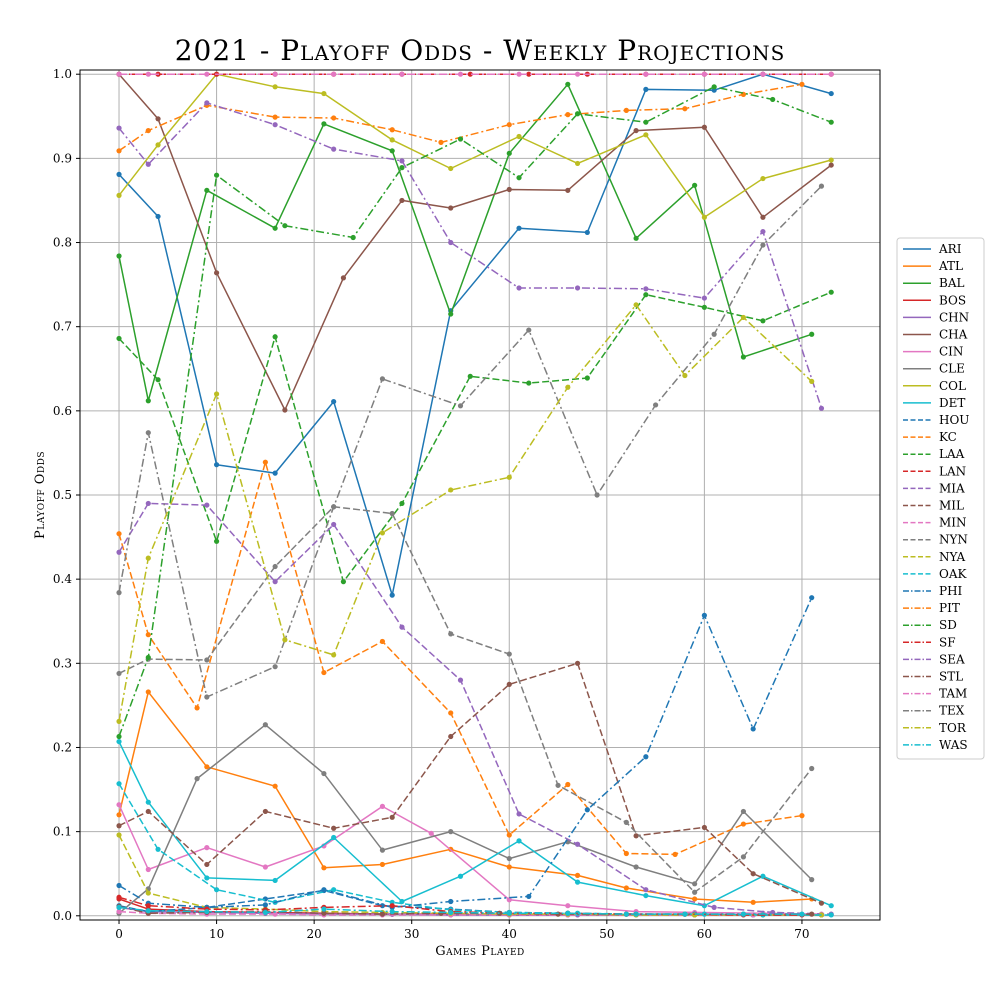 The width and height of the screenshot is (1000, 1000). Describe the element at coordinates (951, 352) in the screenshot. I see `legend-label: CIN` at that location.